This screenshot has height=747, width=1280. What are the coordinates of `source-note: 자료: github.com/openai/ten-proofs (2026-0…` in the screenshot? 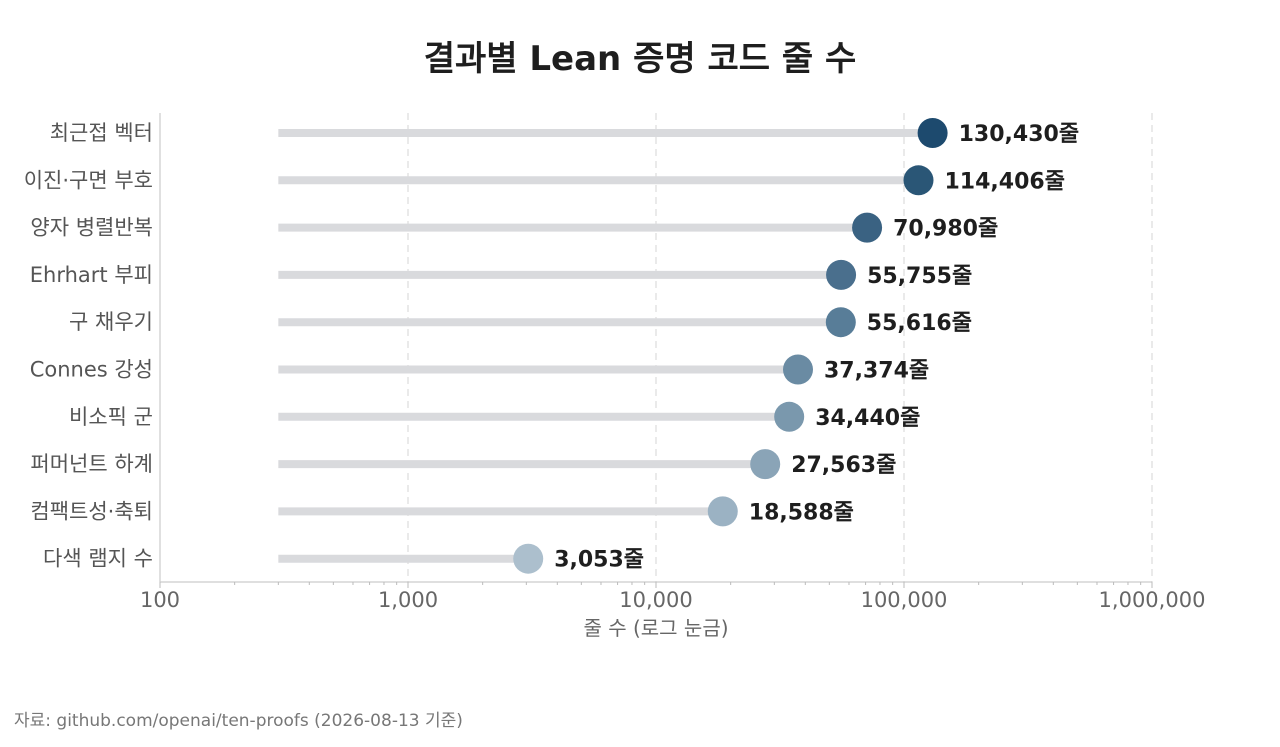 It's located at (238, 721).